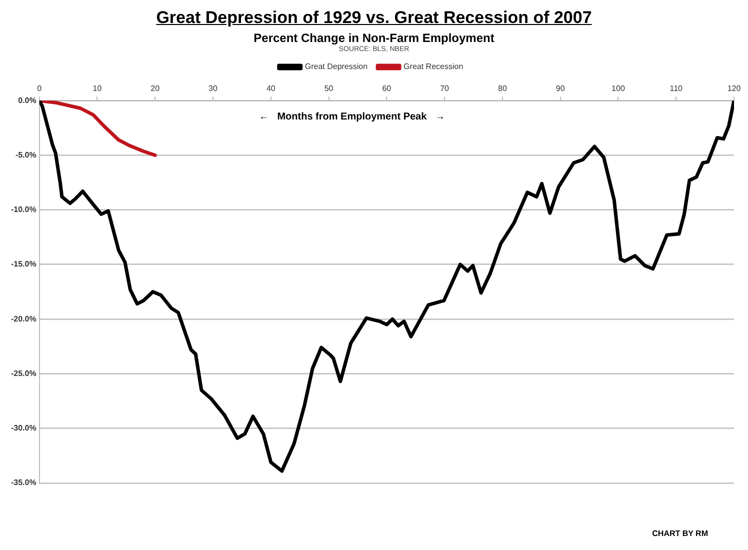 This screenshot has width=748, height=550. What do you see at coordinates (503, 89) in the screenshot?
I see `x-tick-label: 80` at bounding box center [503, 89].